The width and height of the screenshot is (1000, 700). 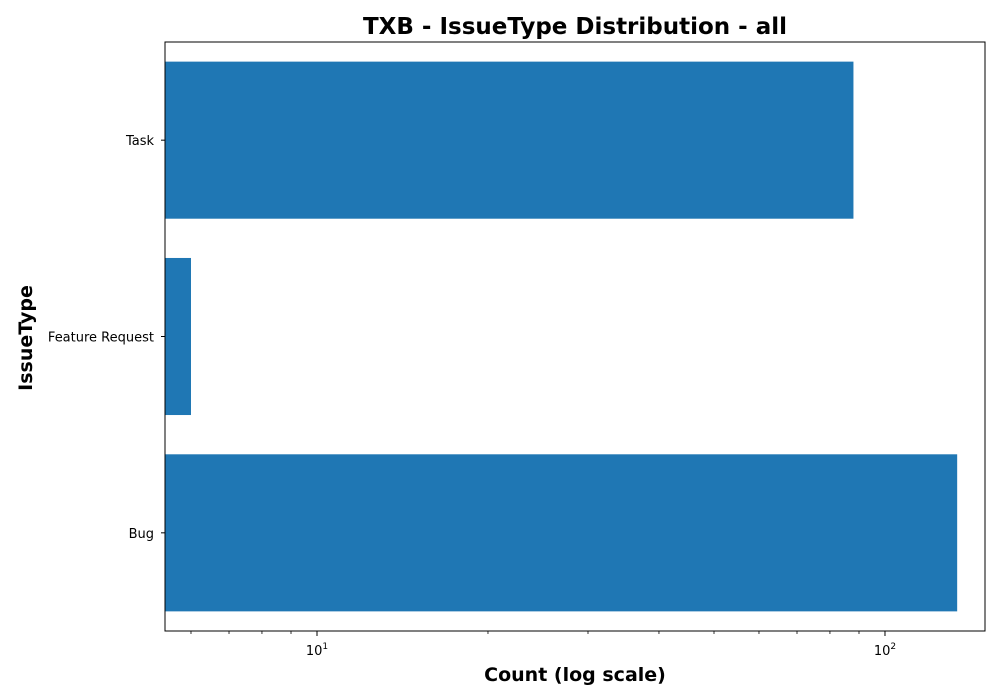 What do you see at coordinates (140, 141) in the screenshot?
I see `y-tick-label-task: Task` at bounding box center [140, 141].